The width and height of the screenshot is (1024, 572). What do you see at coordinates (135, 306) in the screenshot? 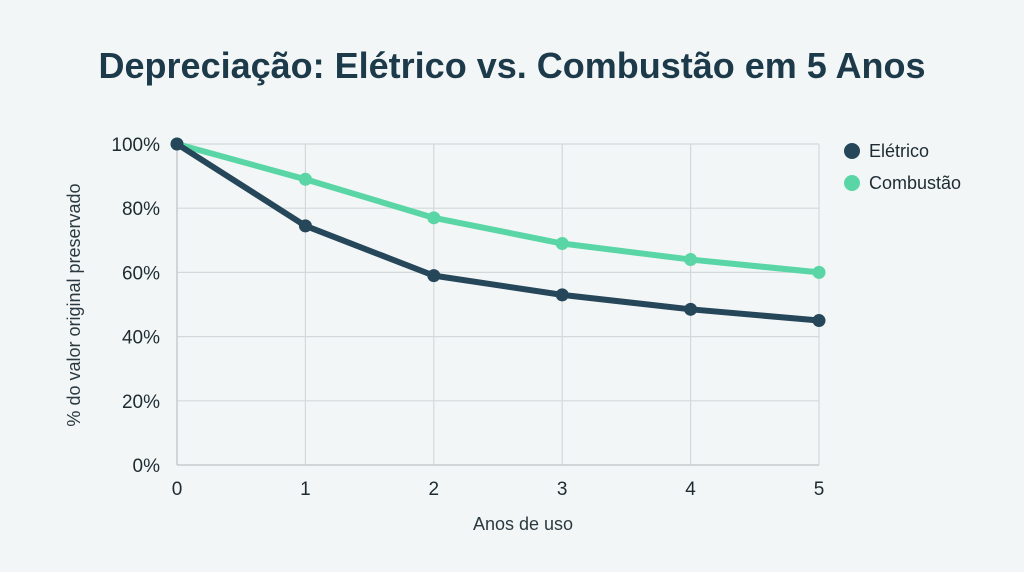
I see `y-tick-labels: 0% 20% 40% 60% 80% 100%` at bounding box center [135, 306].